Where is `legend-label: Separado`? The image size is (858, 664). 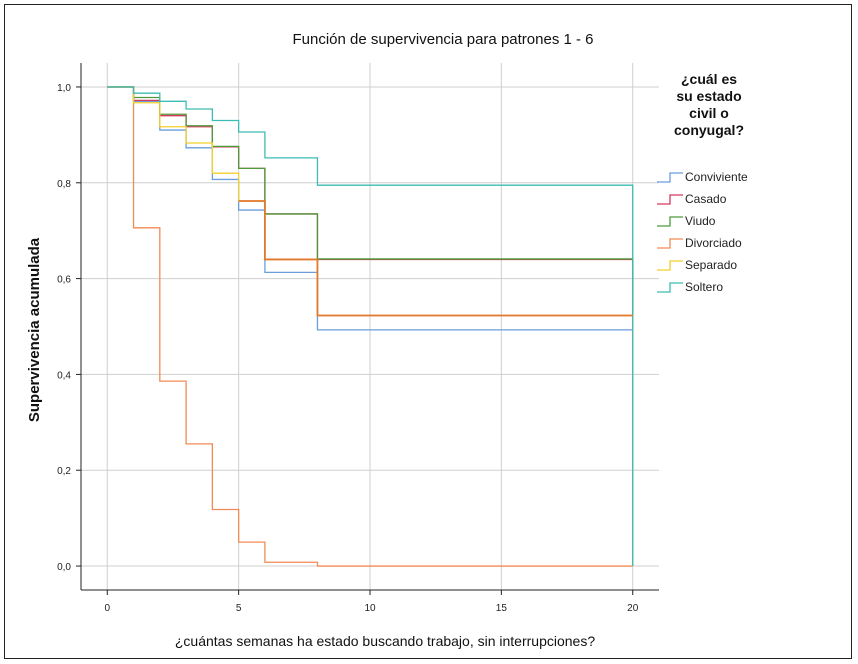 legend-label: Separado is located at coordinates (711, 265).